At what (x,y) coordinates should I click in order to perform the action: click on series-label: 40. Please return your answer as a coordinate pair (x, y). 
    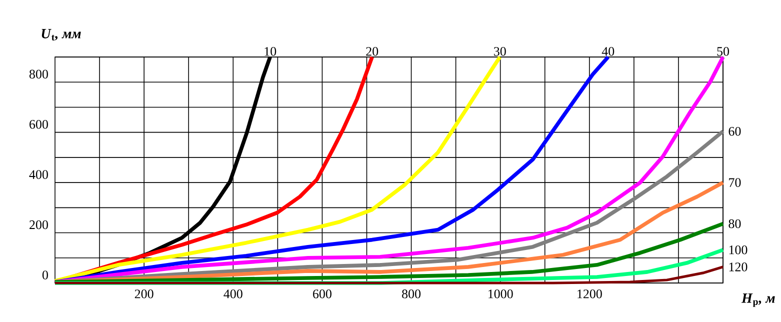
    Looking at the image, I should click on (608, 51).